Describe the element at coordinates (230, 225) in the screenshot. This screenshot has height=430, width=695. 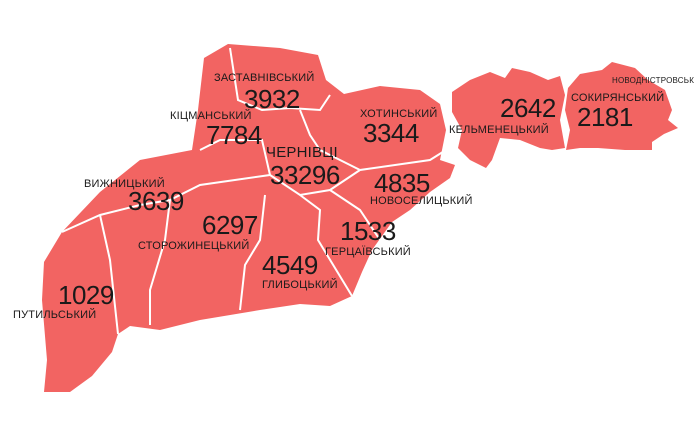
I see `value-storozhynetskyi: 6297` at that location.